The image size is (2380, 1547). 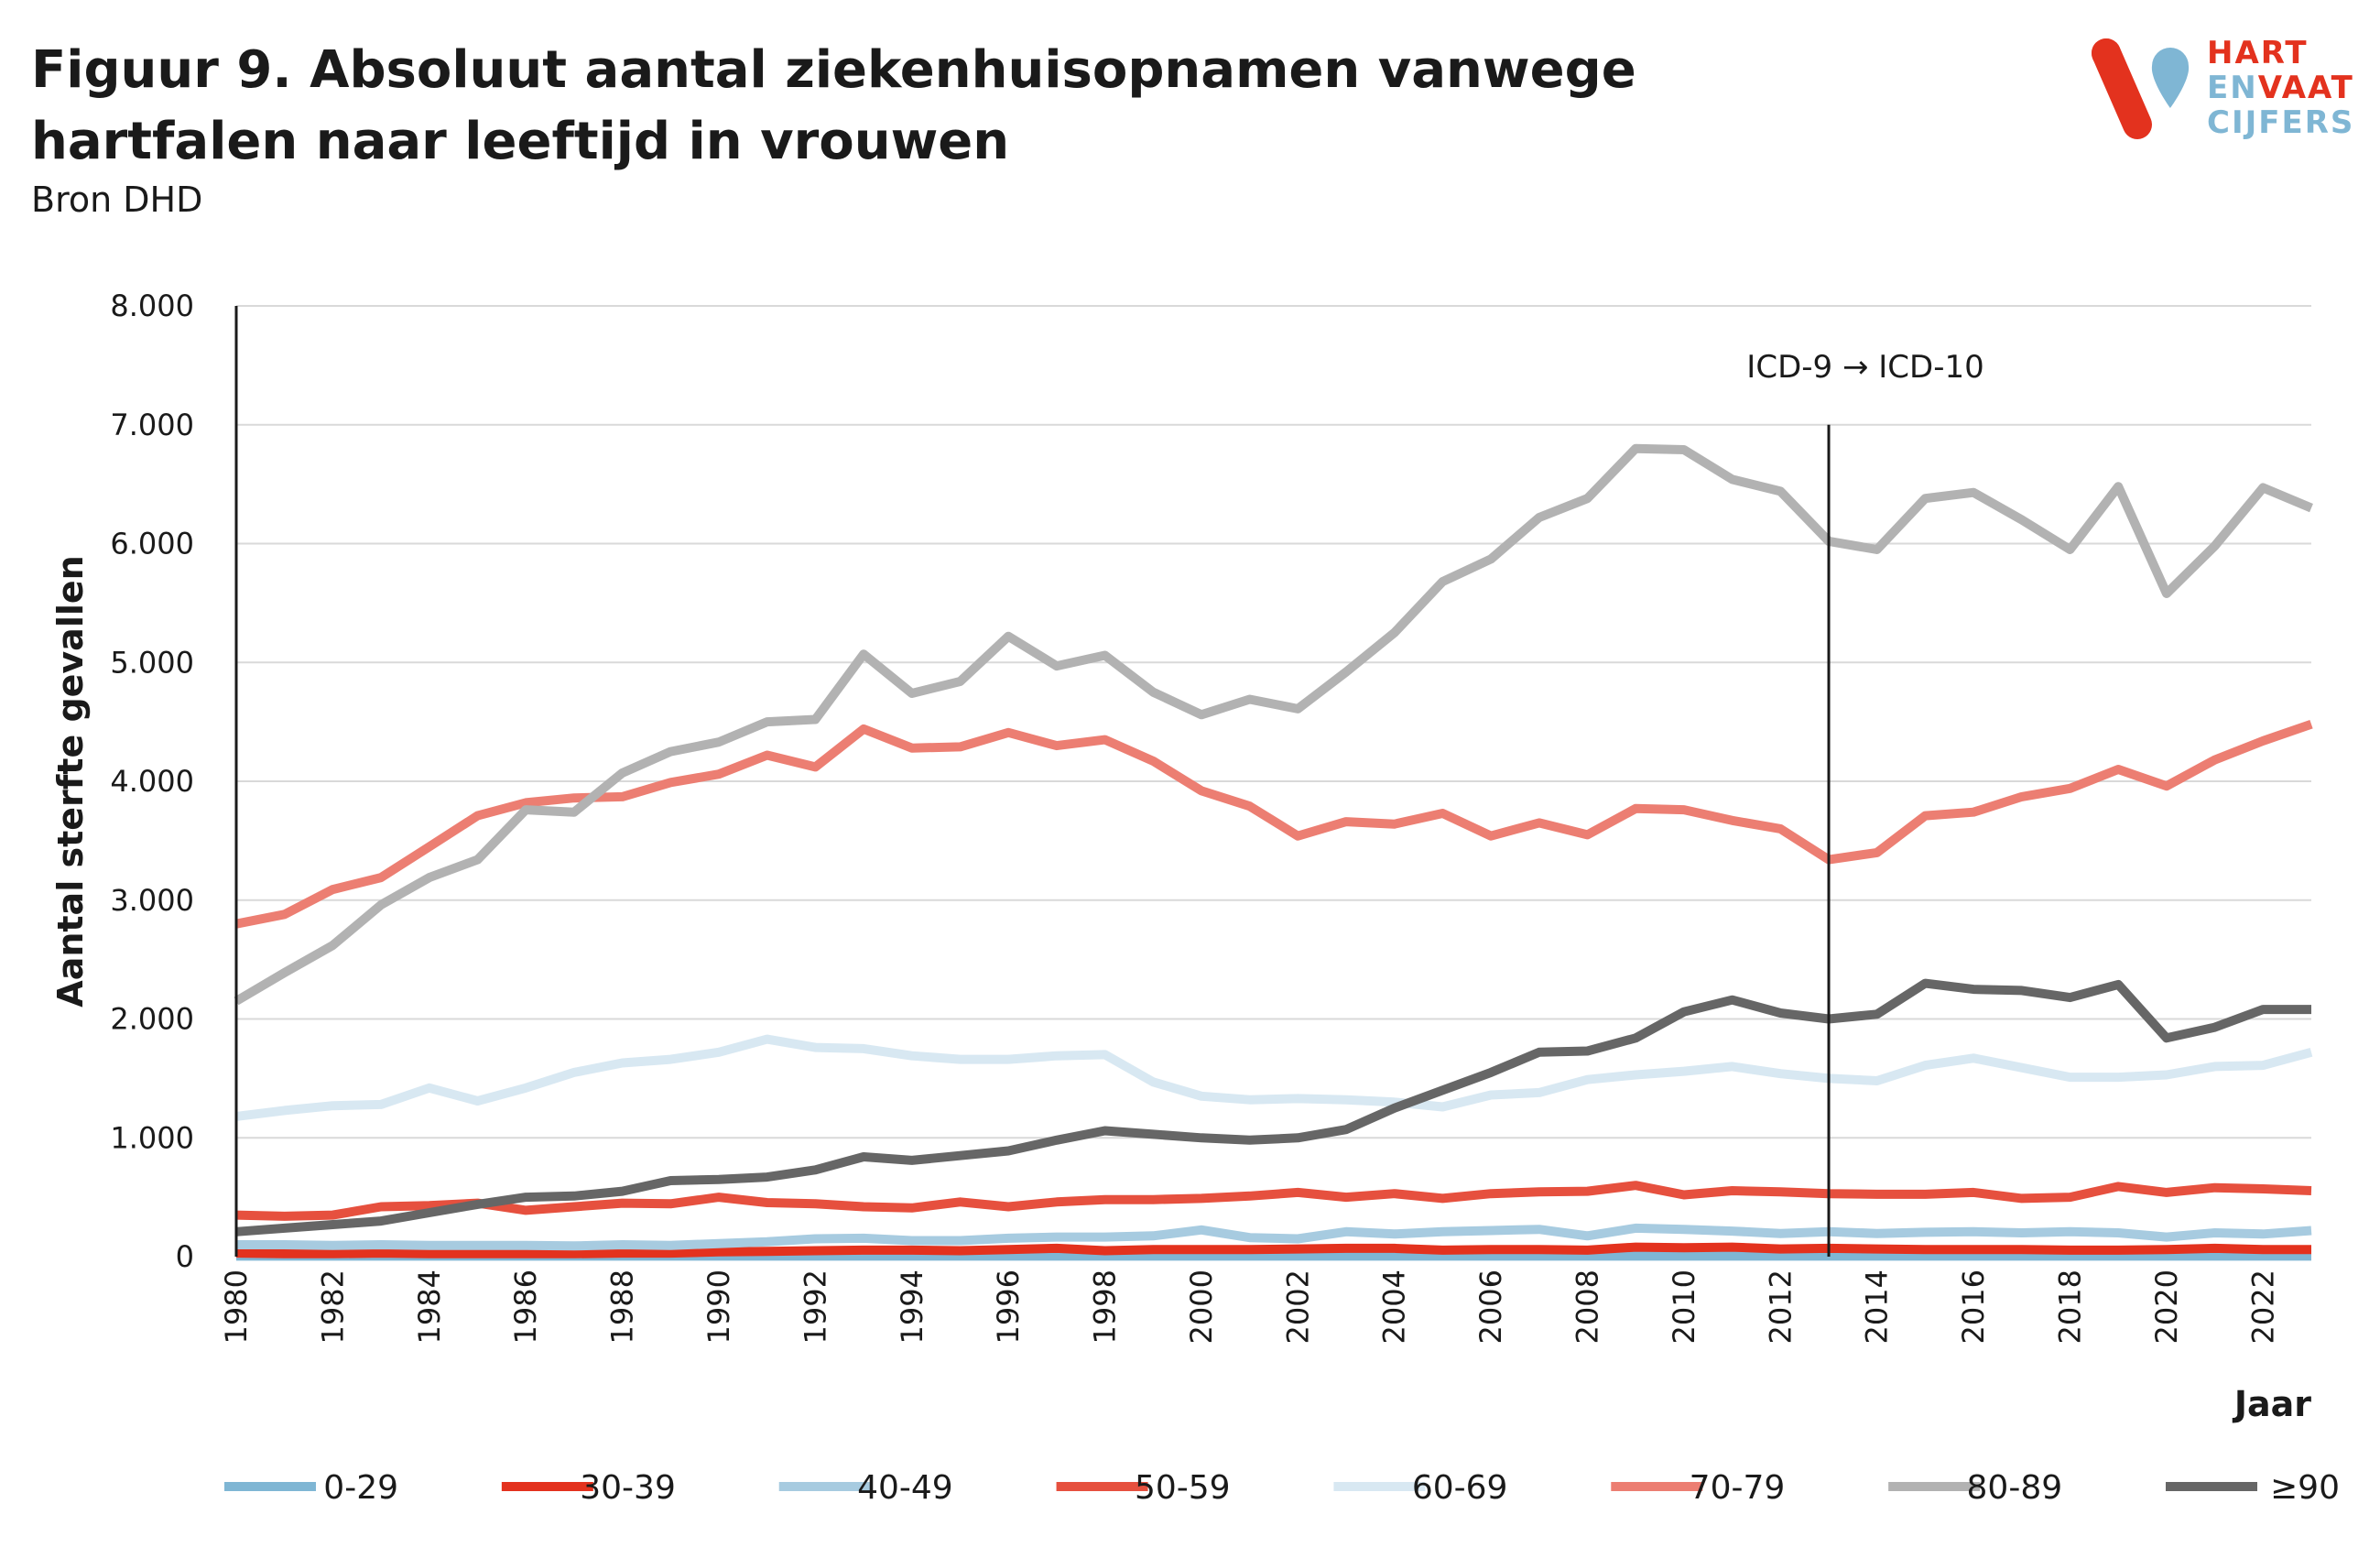 What do you see at coordinates (1864, 367) in the screenshot?
I see `icd-change-label: ICD-9 → ICD-10` at bounding box center [1864, 367].